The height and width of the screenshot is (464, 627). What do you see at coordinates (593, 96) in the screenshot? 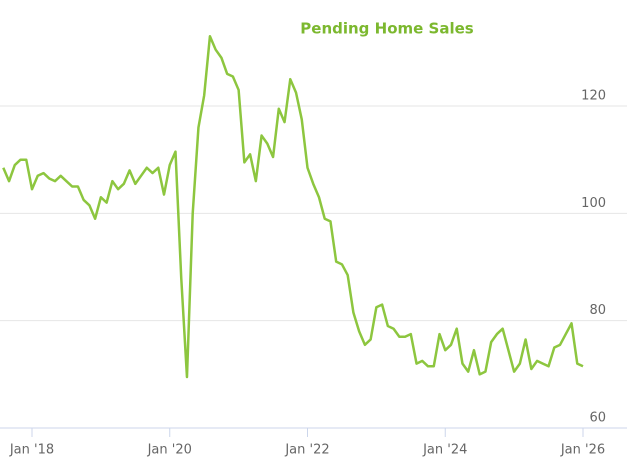
I see `y-tick-label: 120` at bounding box center [593, 96].